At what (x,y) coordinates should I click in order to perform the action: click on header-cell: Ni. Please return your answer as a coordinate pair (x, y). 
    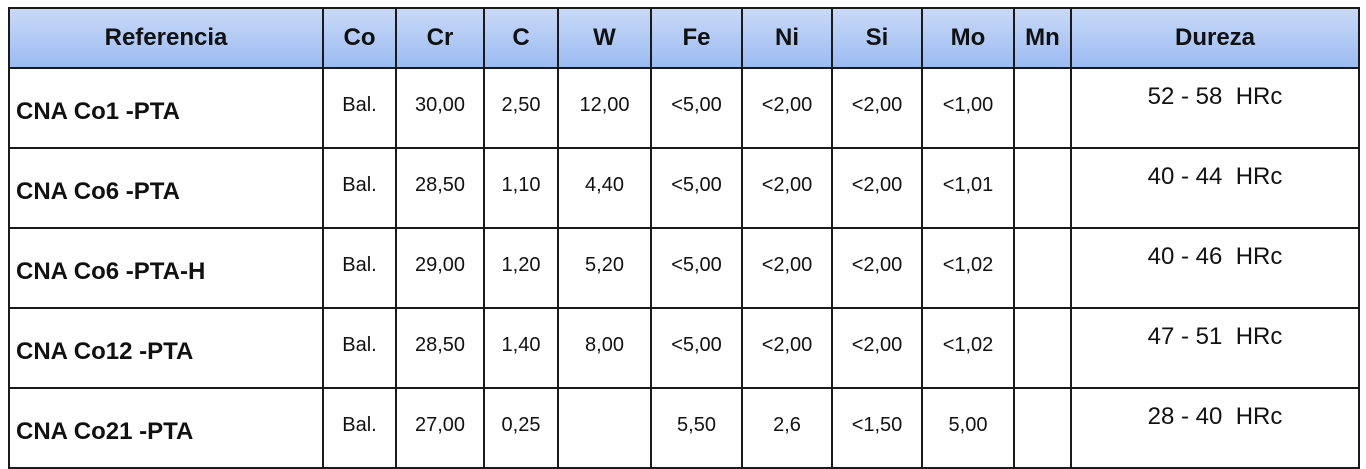
    Looking at the image, I should click on (787, 38).